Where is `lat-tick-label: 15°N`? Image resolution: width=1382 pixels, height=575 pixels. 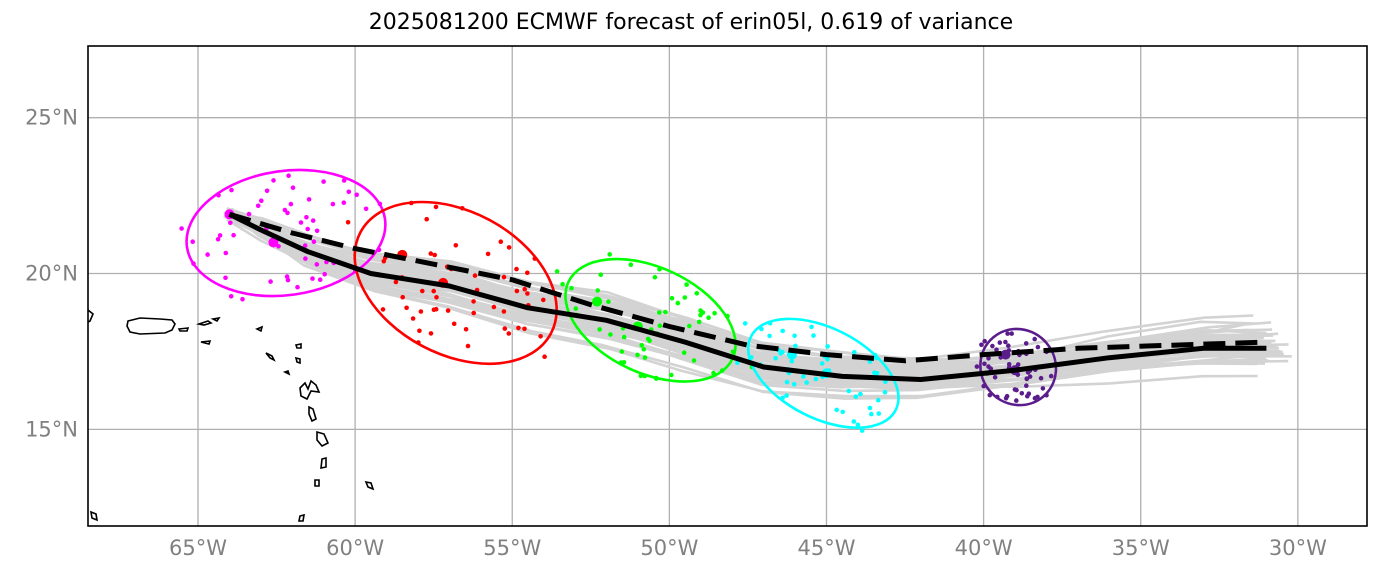
lat-tick-label: 15°N is located at coordinates (51, 429).